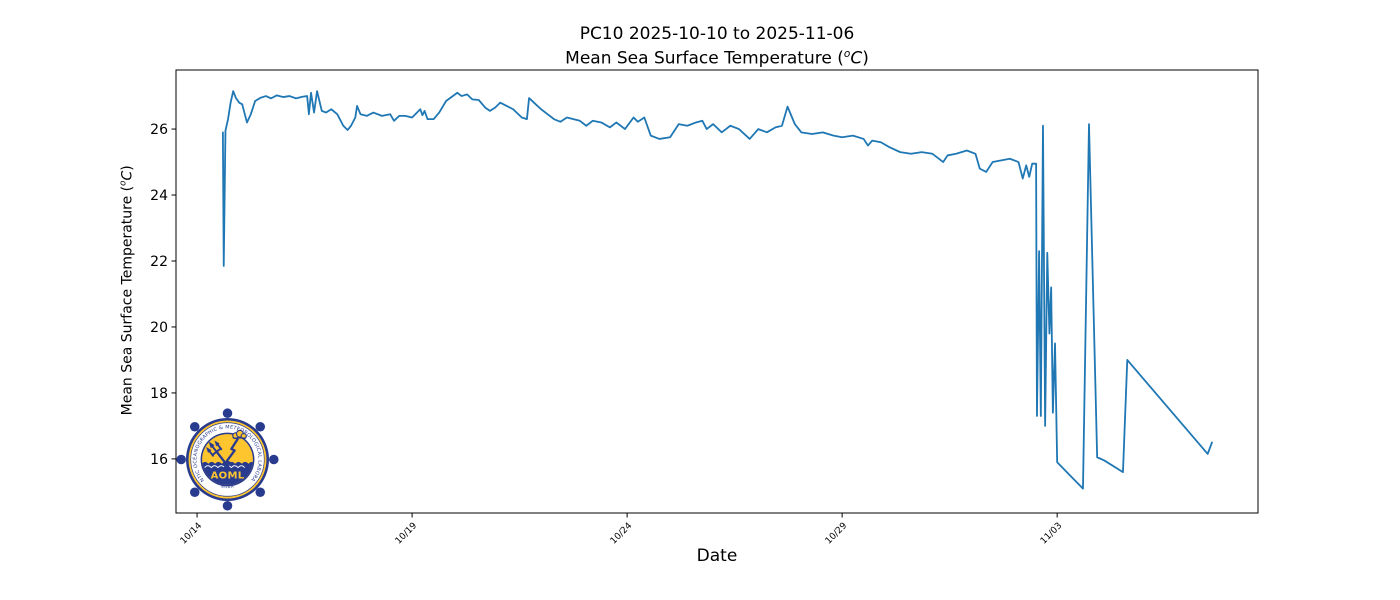 The height and width of the screenshot is (600, 1400). Describe the element at coordinates (856, 58) in the screenshot. I see `subtitle-unit: C` at that location.